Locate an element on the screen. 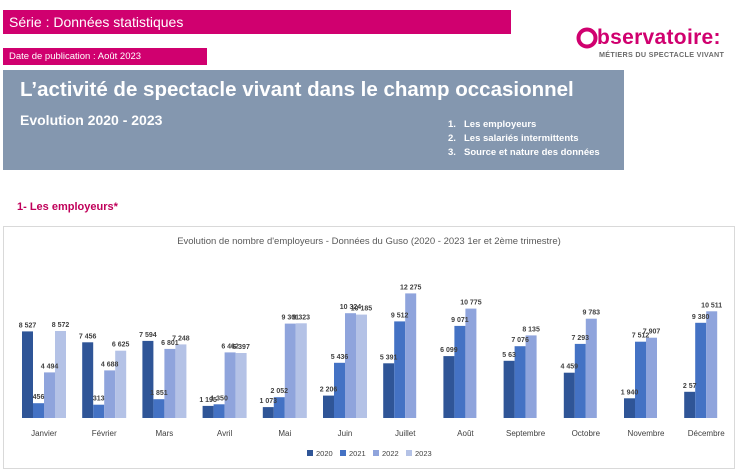  legend-swatch-2022 is located at coordinates (376, 453).